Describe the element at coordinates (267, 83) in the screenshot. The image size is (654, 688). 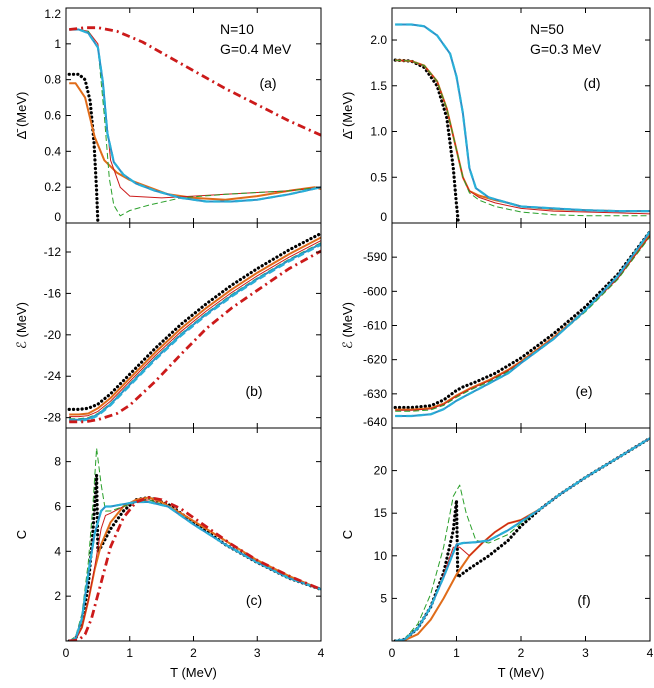
I see `panel-label: (a)` at that location.